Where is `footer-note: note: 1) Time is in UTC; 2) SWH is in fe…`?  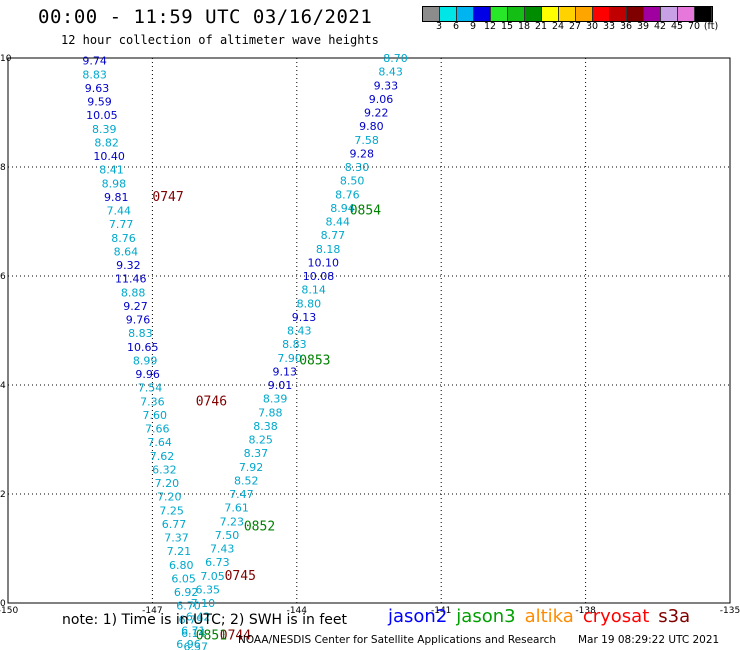 footer-note: note: 1) Time is in UTC; 2) SWH is in fe… is located at coordinates (205, 620).